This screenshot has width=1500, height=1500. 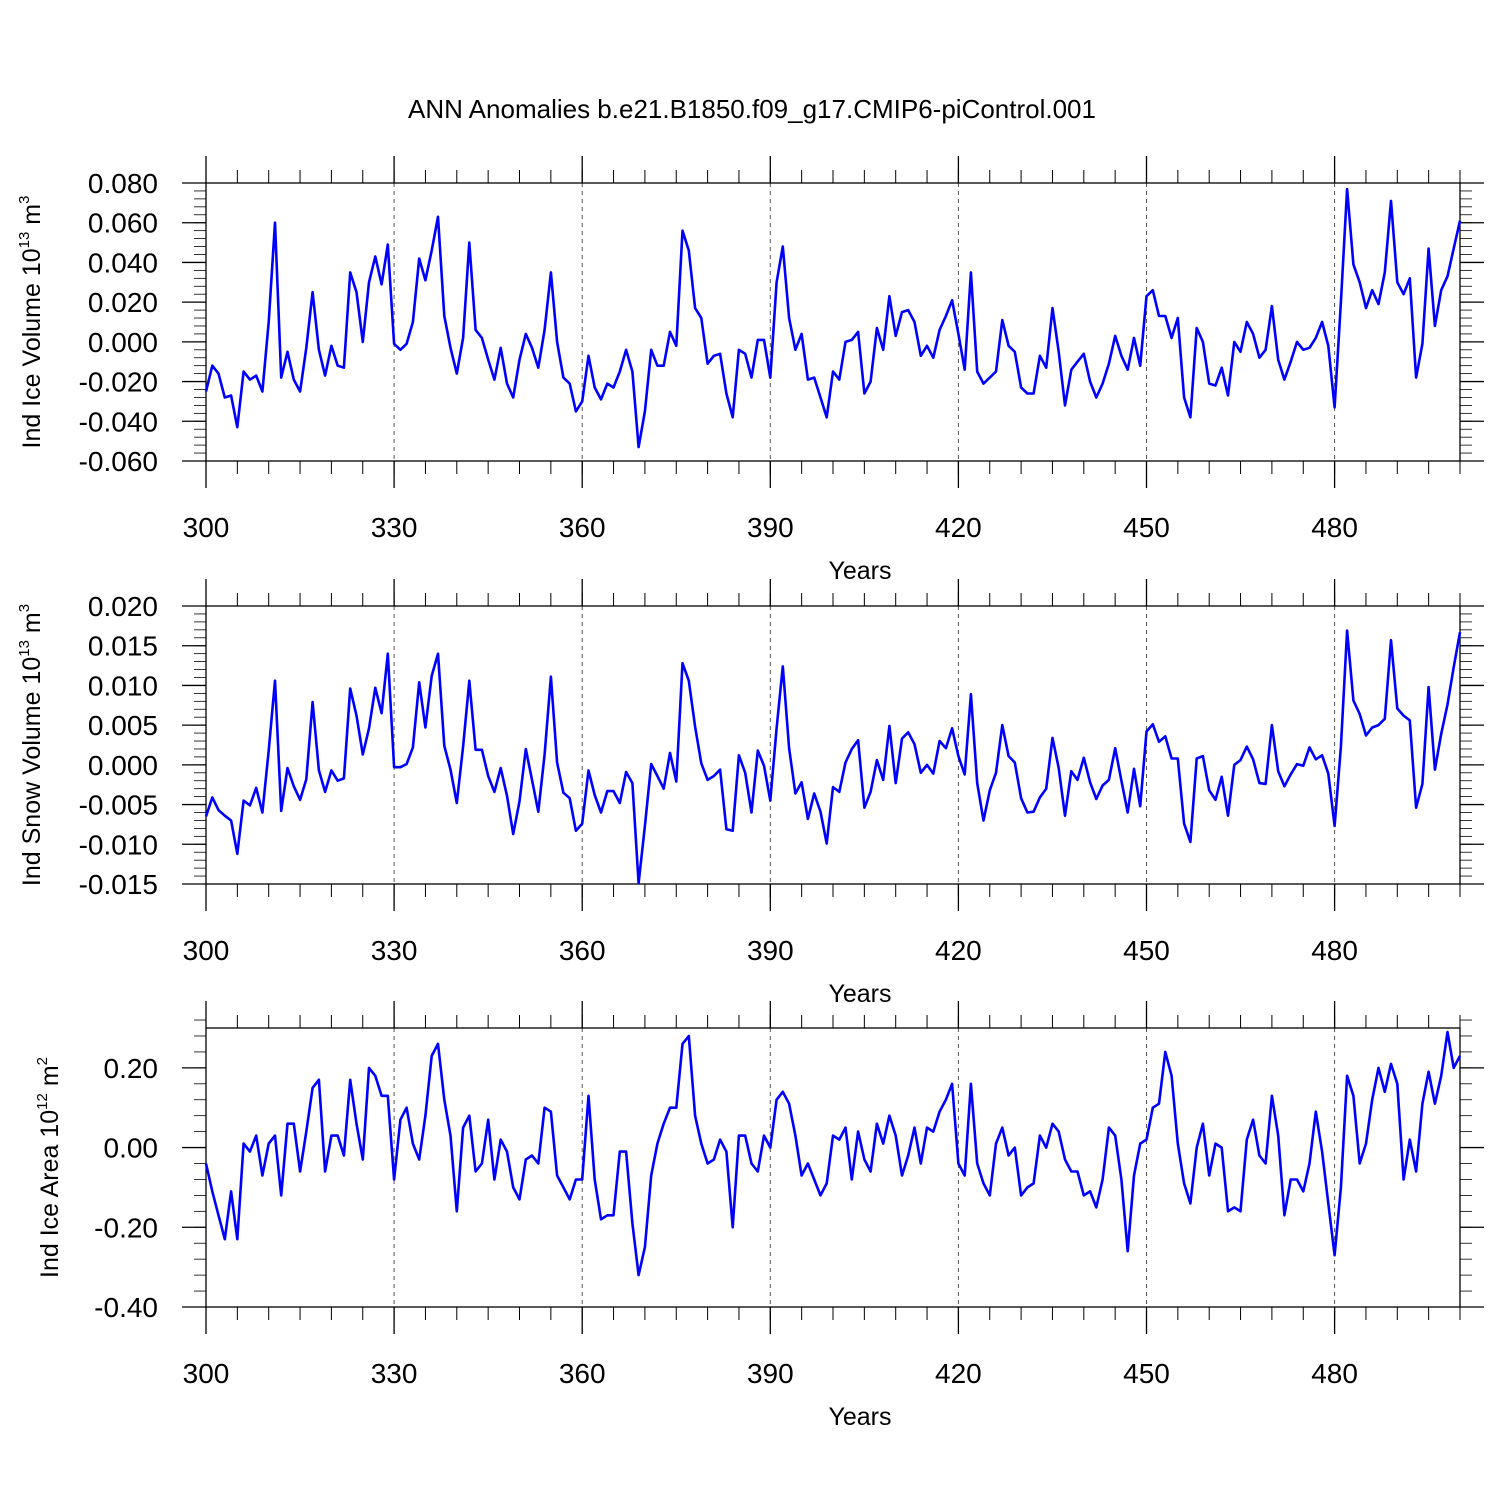 I want to click on y-tick-label: -0.020, so click(x=118, y=382).